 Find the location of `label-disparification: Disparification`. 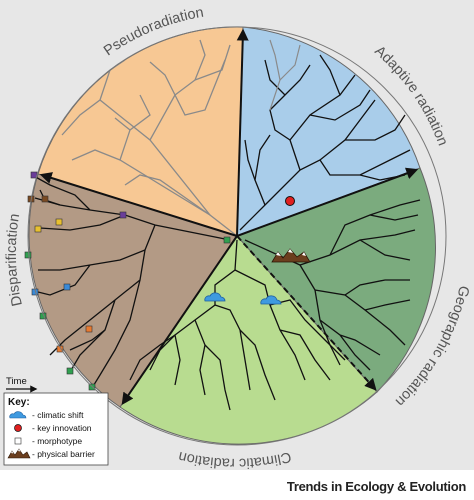

label-disparification: Disparification is located at coordinates (15, 260).